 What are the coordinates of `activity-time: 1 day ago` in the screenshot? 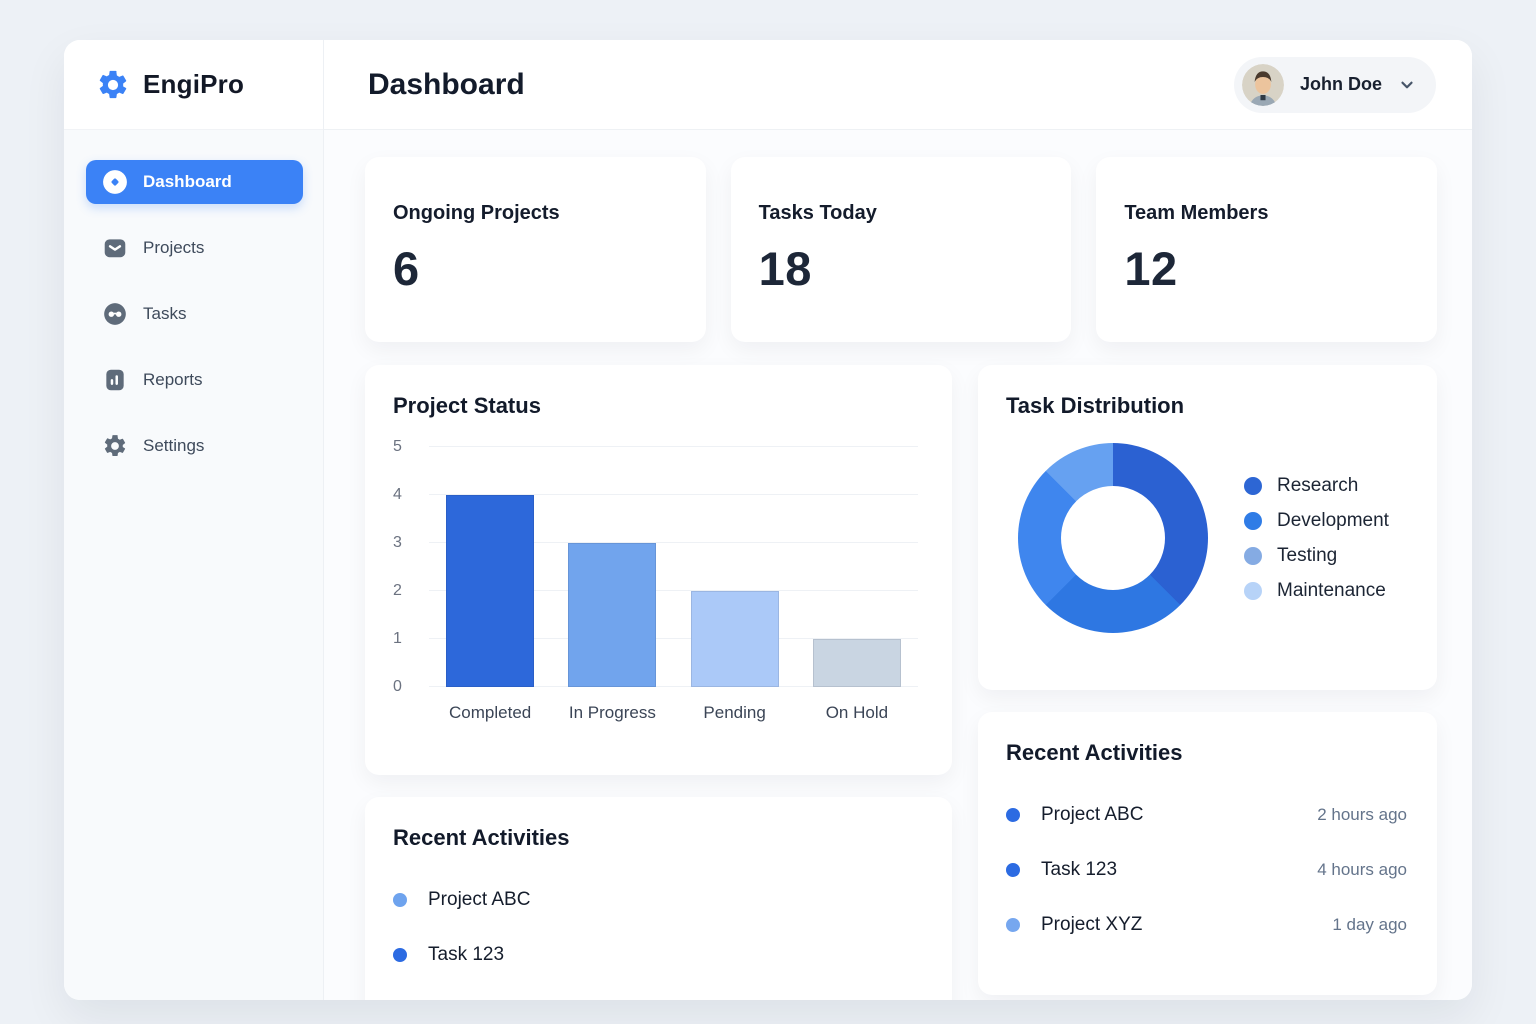 It's located at (1369, 924).